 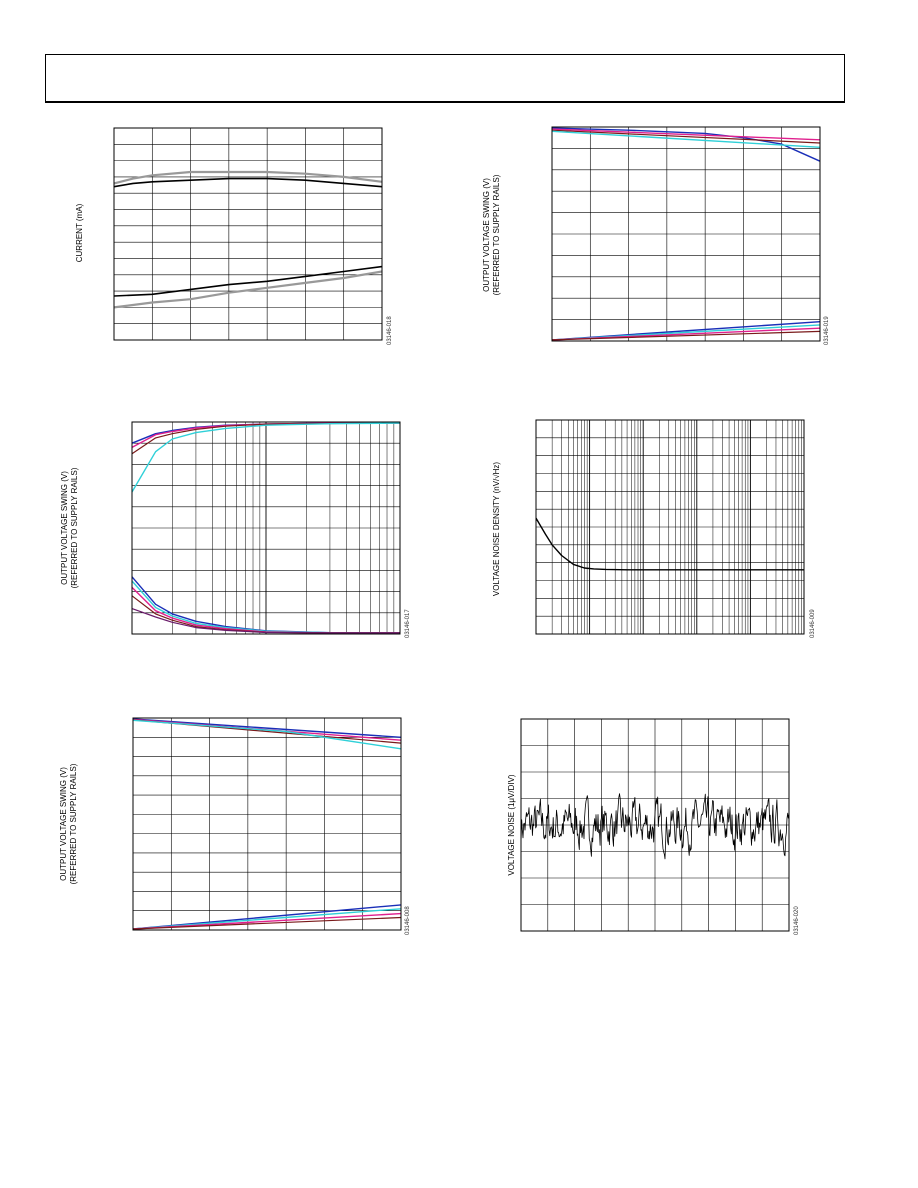 I want to click on chart-panel-swing-log, so click(x=266, y=528).